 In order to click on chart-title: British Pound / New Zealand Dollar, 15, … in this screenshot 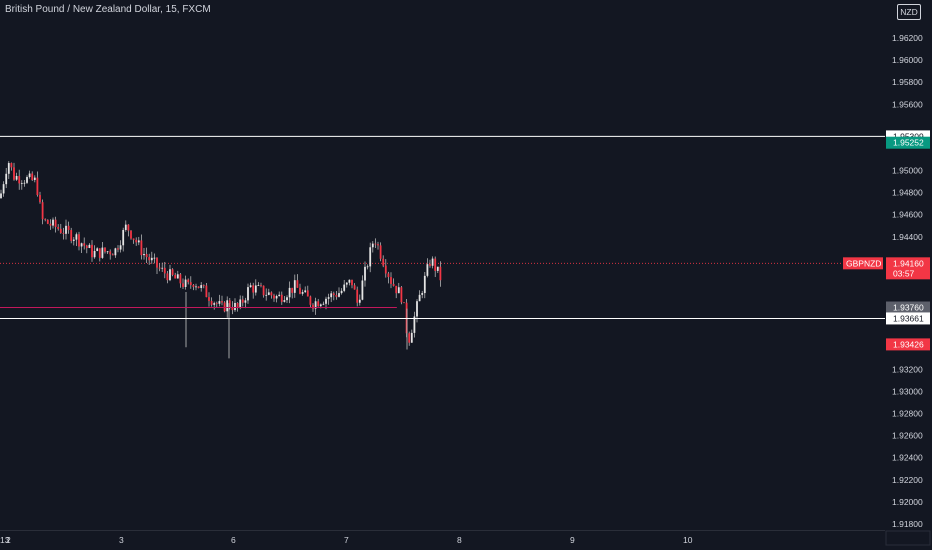, I will do `click(108, 9)`.